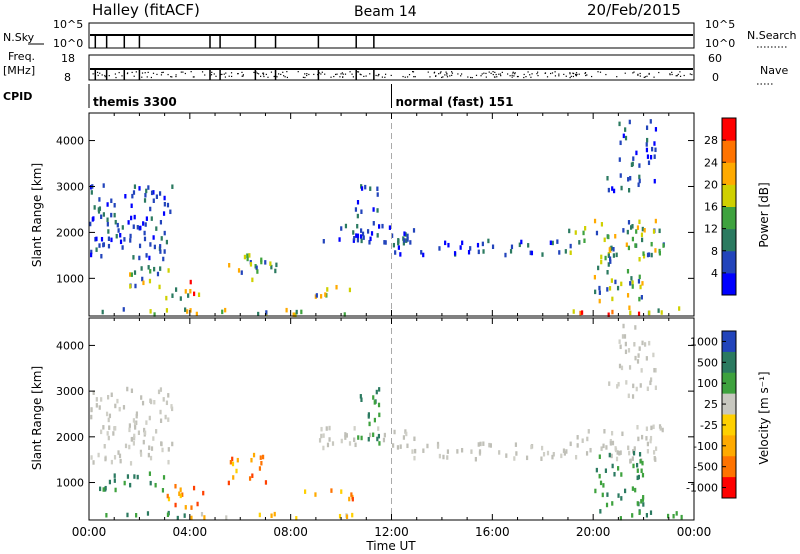 The width and height of the screenshot is (800, 554). I want to click on velocity-colorbar-label: Velocity [m s⁻¹], so click(764, 417).